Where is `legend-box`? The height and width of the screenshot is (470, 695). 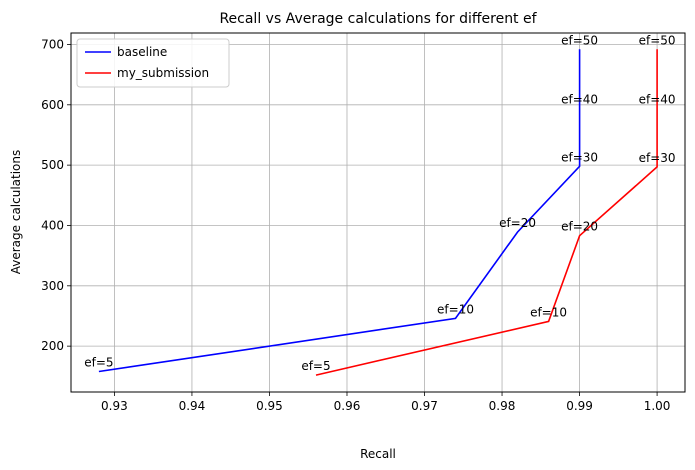 legend-box is located at coordinates (153, 63).